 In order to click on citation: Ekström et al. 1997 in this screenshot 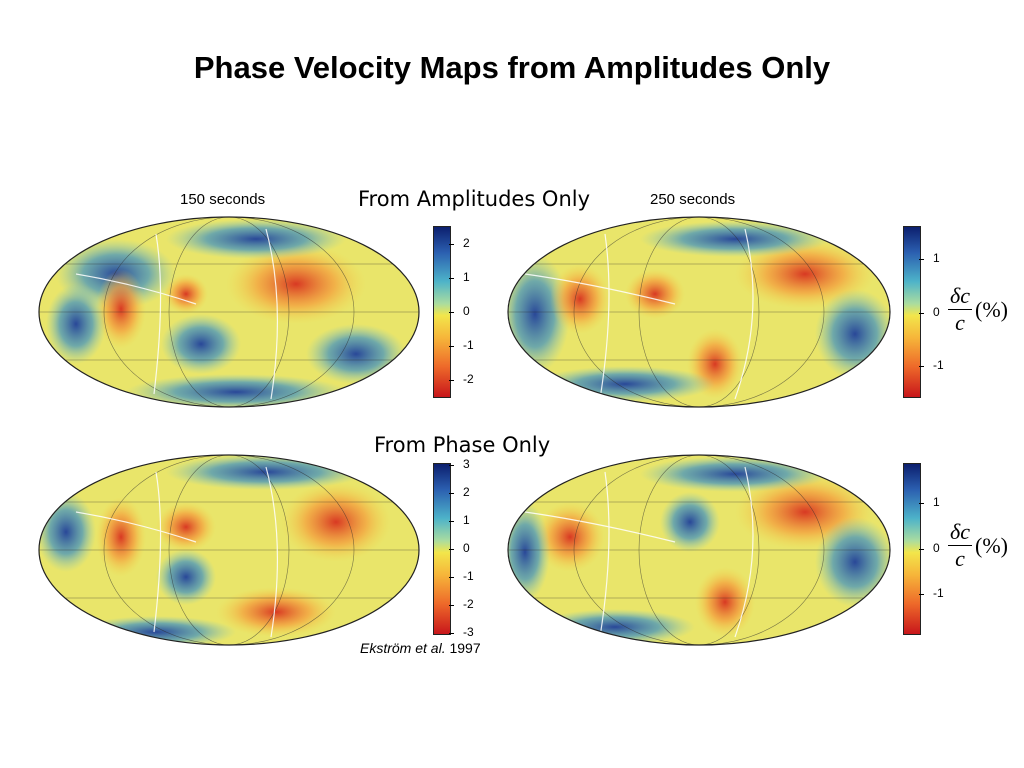, I will do `click(420, 648)`.